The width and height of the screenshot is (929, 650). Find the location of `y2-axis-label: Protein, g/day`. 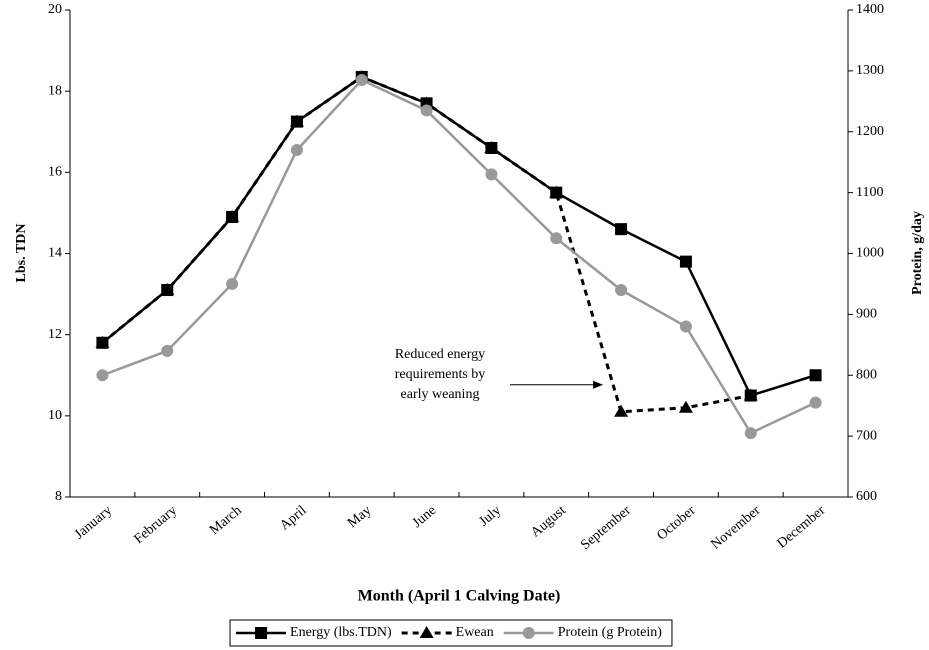

y2-axis-label: Protein, g/day is located at coordinates (917, 253).